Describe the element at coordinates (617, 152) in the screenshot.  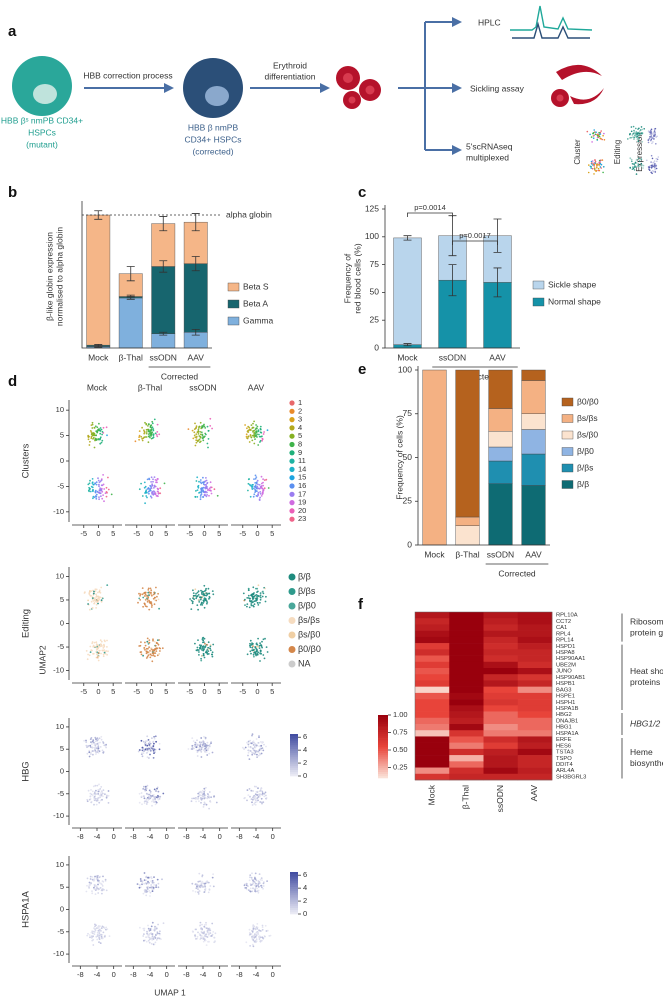
I see `mini-umap-label: Editing` at that location.